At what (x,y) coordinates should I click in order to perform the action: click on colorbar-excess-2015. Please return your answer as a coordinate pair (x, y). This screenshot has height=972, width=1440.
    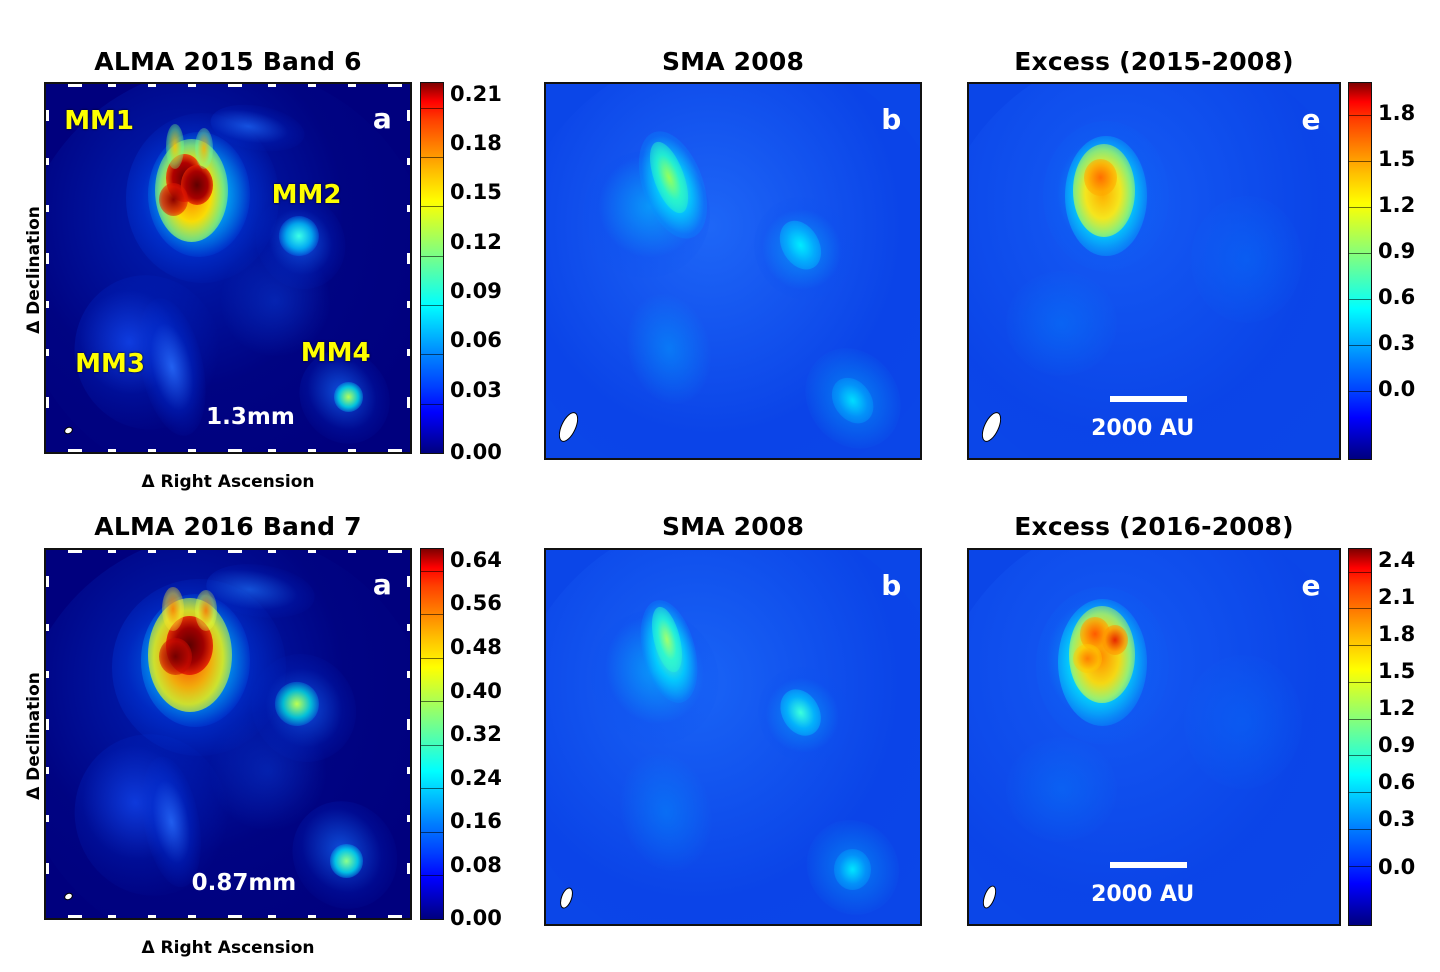
    Looking at the image, I should click on (1360, 271).